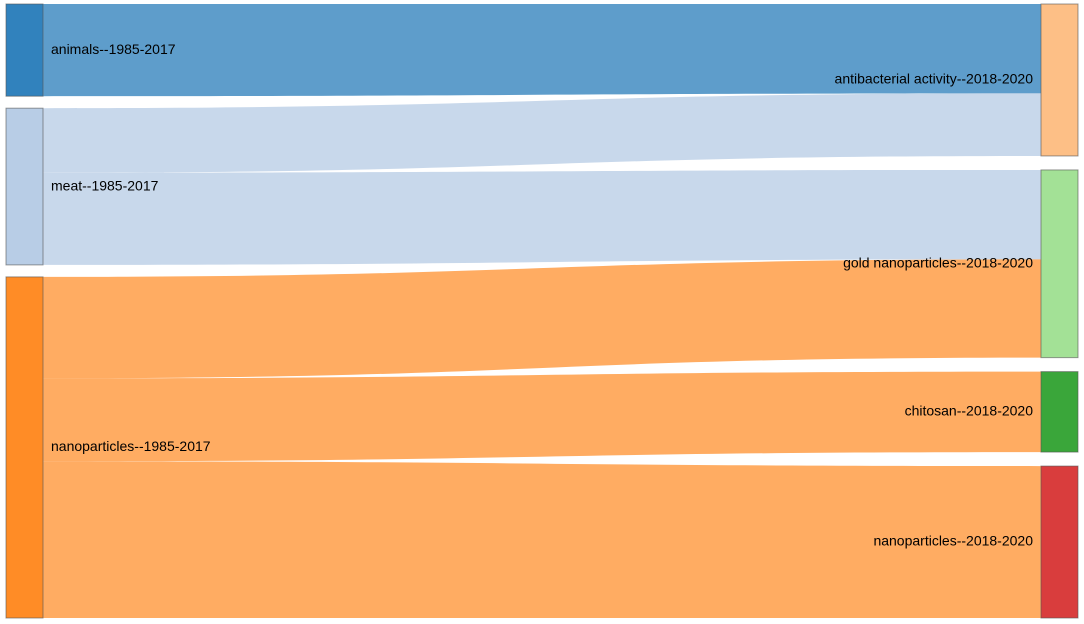  Describe the element at coordinates (934, 79) in the screenshot. I see `node-label-antibacterial: antibacterial activity--2018-2020` at that location.